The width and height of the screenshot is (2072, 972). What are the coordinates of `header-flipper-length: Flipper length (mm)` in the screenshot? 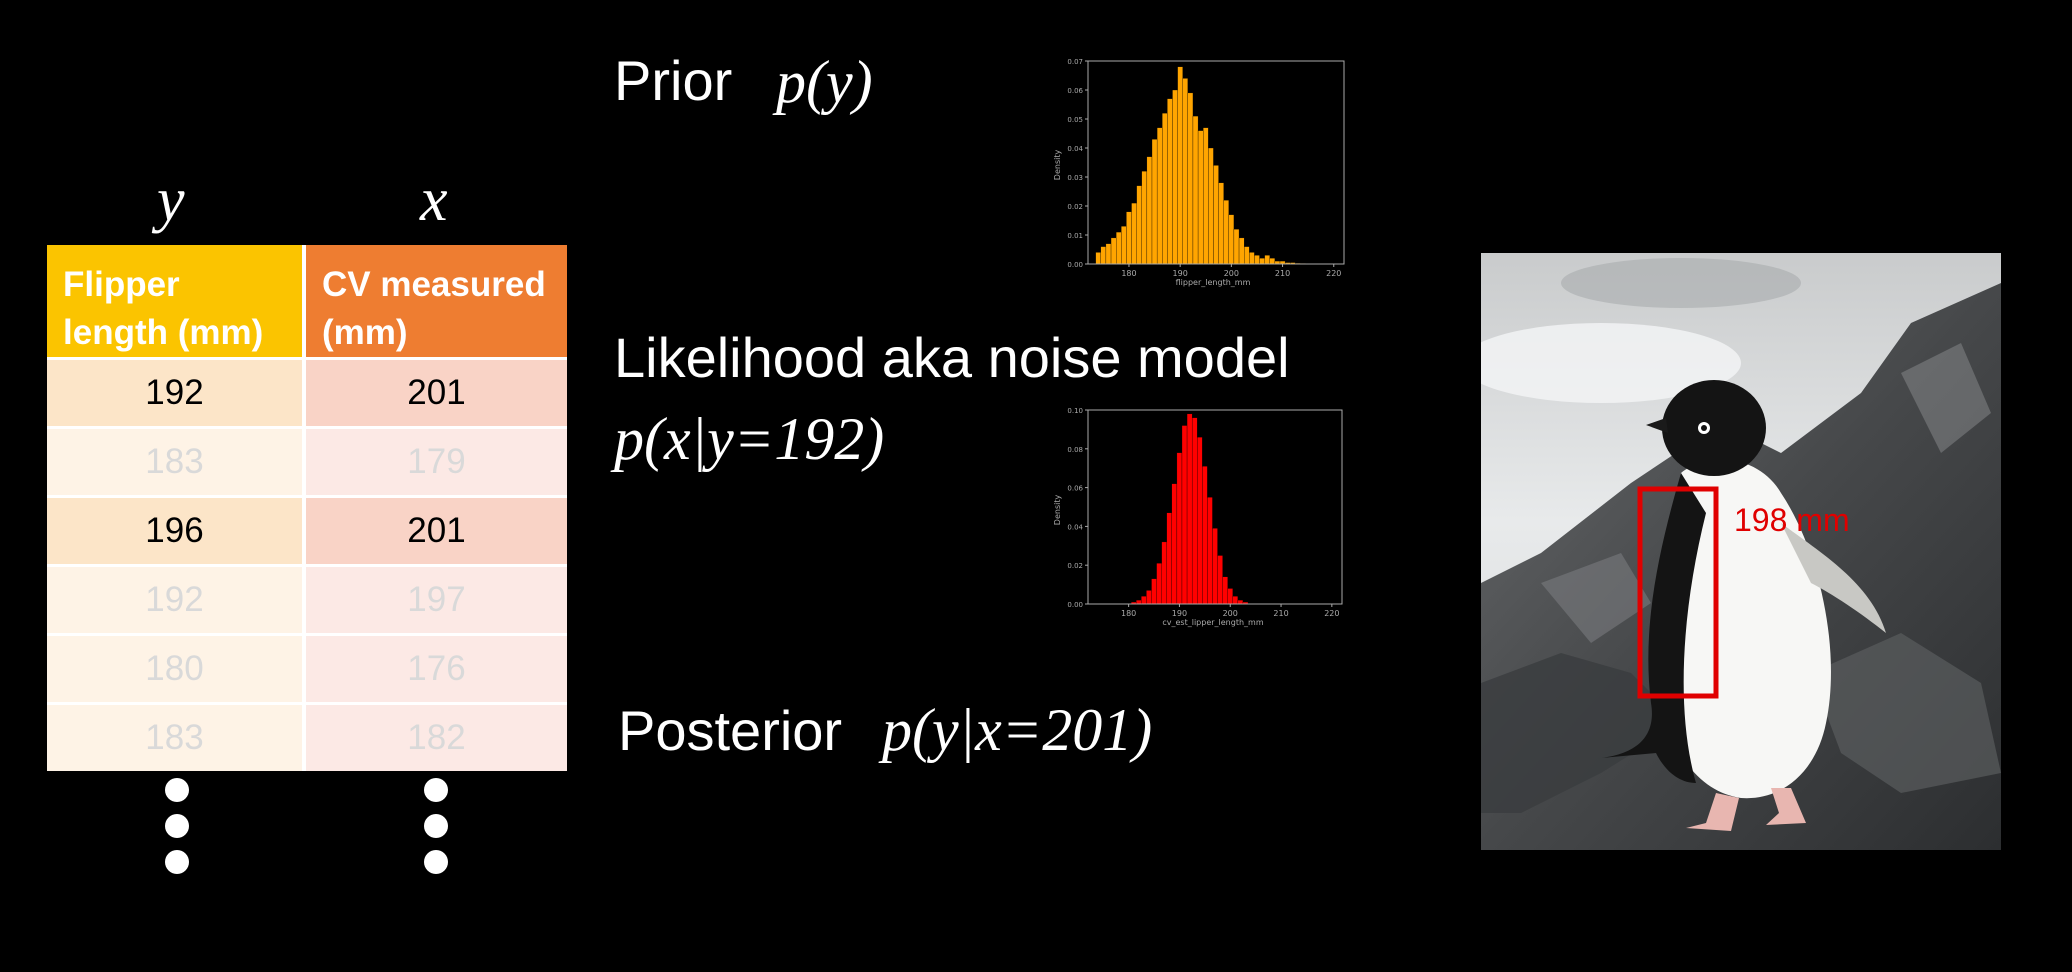 It's located at (176, 301).